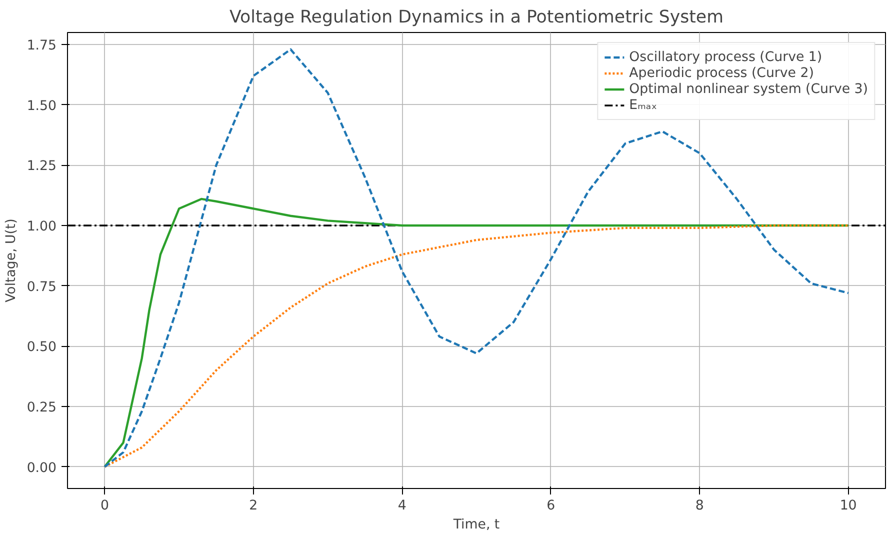 The width and height of the screenshot is (893, 538). Describe the element at coordinates (11, 260) in the screenshot. I see `y-axis-title: Voltage, U(t)` at that location.